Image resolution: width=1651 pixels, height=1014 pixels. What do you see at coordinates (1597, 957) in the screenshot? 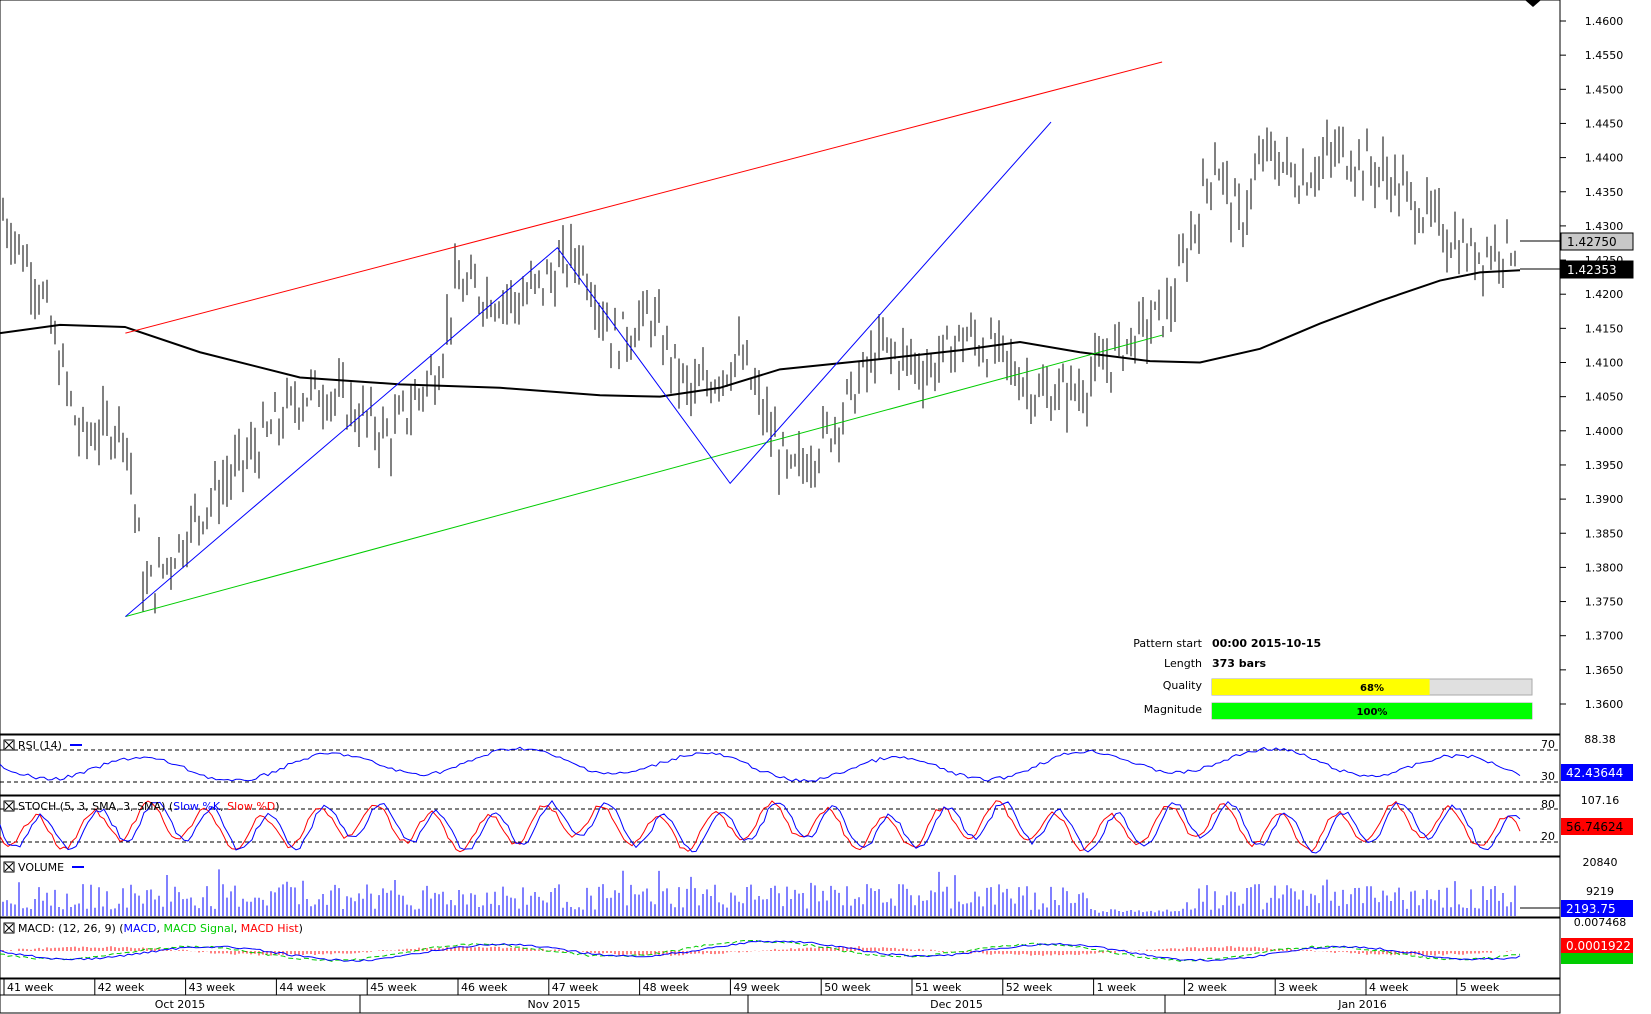
I see `macd-signal-value-tag` at bounding box center [1597, 957].